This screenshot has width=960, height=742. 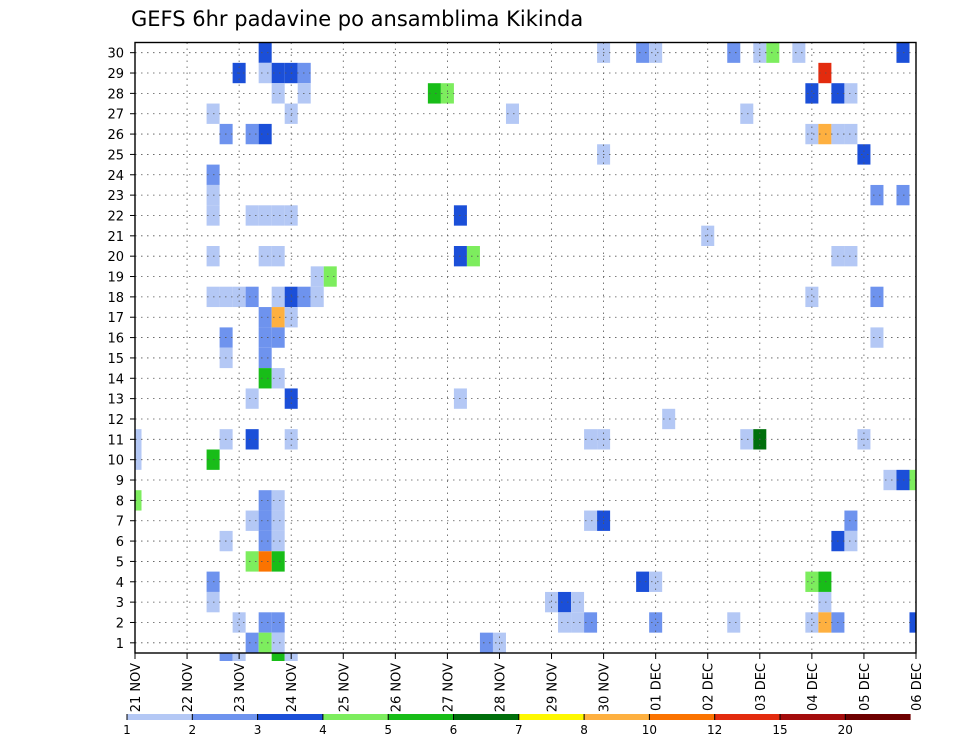 What do you see at coordinates (120, 583) in the screenshot?
I see `y-tick-label: 4` at bounding box center [120, 583].